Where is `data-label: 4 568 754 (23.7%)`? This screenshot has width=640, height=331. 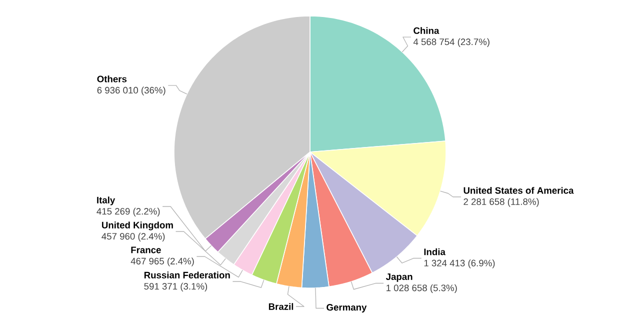 data-label: 4 568 754 (23.7%) is located at coordinates (451, 42).